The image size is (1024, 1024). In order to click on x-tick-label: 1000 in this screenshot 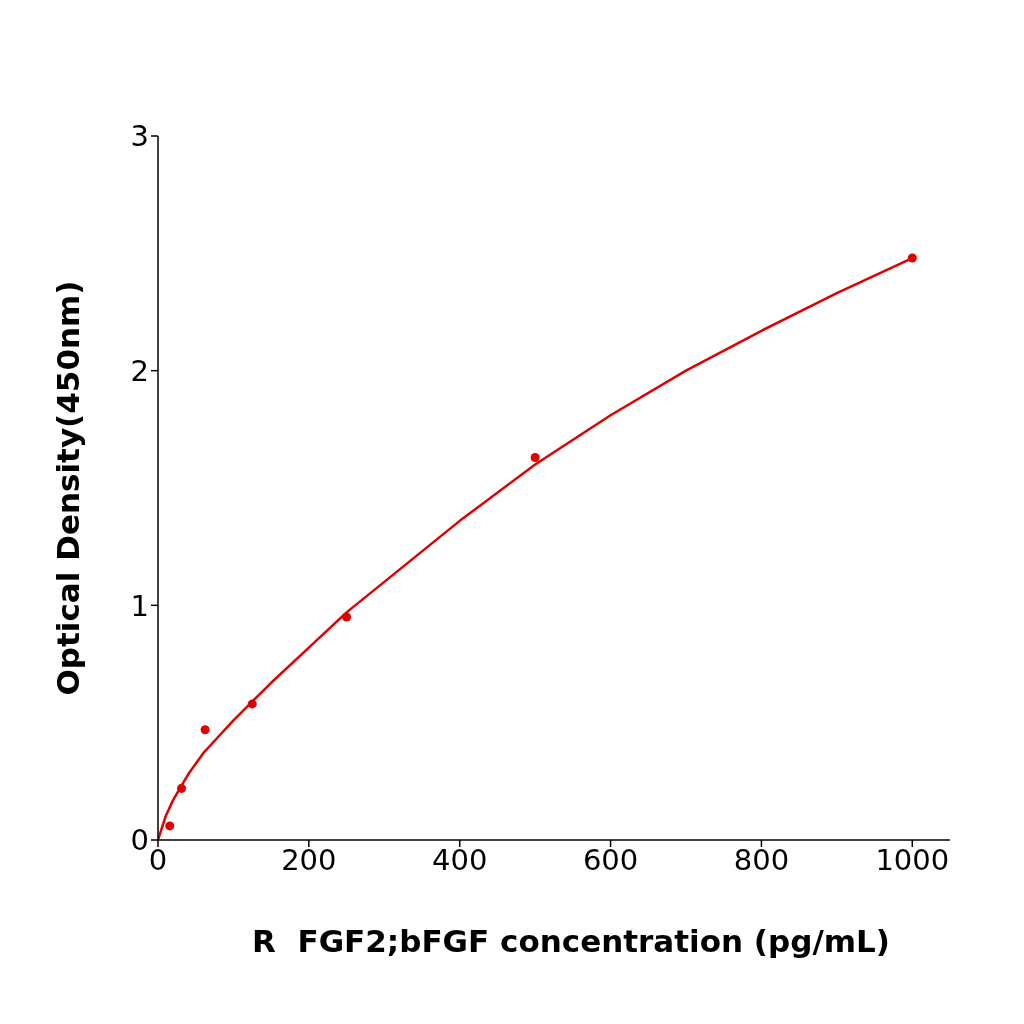, I will do `click(912, 859)`.